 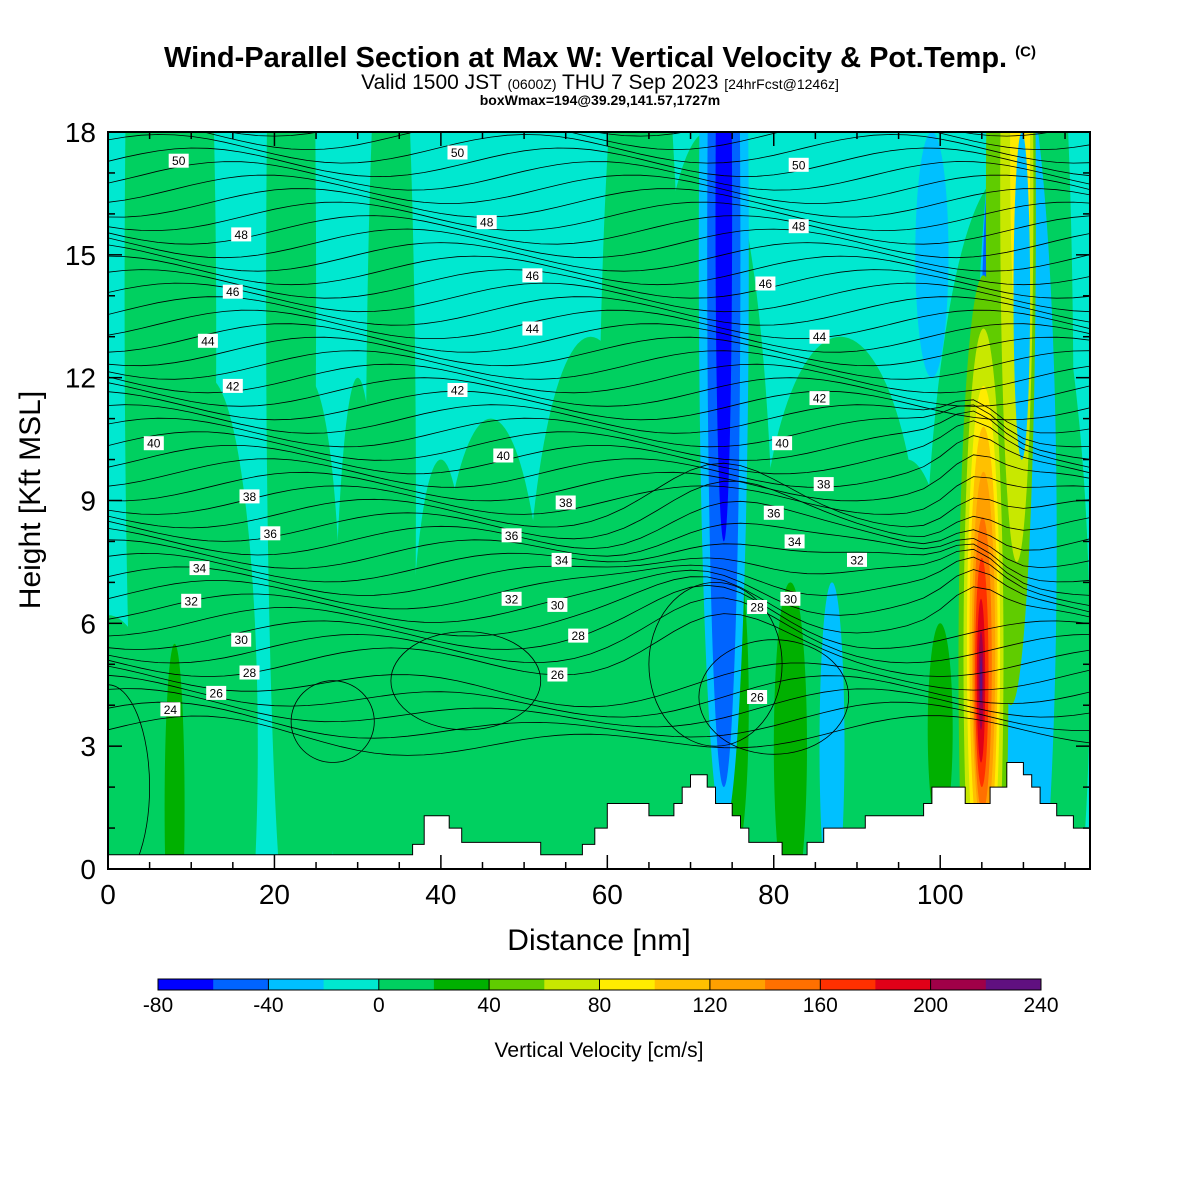 I want to click on contour-label: 40, so click(x=782, y=443).